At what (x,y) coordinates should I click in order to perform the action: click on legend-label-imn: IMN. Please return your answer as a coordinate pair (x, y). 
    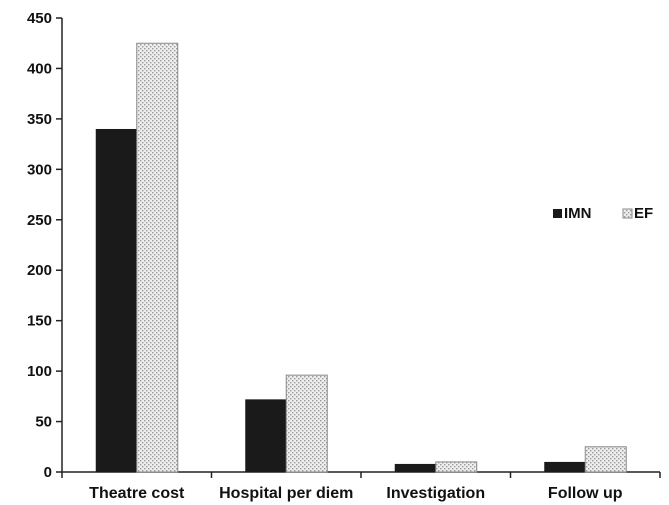
    Looking at the image, I should click on (578, 213).